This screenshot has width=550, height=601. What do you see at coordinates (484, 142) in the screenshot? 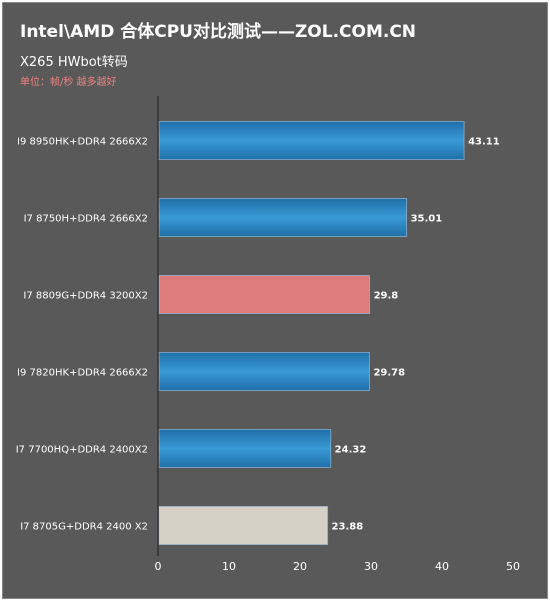
I see `data-label: 43.11` at bounding box center [484, 142].